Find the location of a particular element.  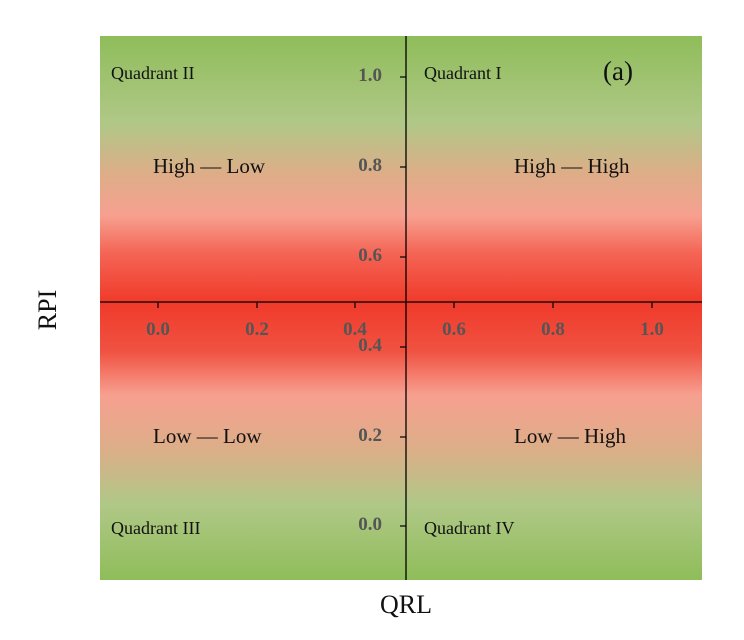

y-tick-label-0-4: 0.4 is located at coordinates (370, 345).